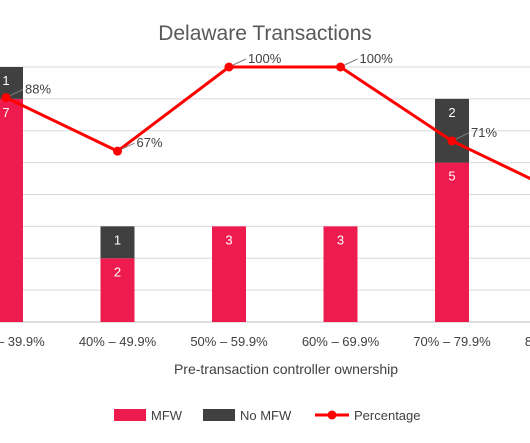  What do you see at coordinates (332, 415) in the screenshot?
I see `legend-swatch-percentage-marker` at bounding box center [332, 415].